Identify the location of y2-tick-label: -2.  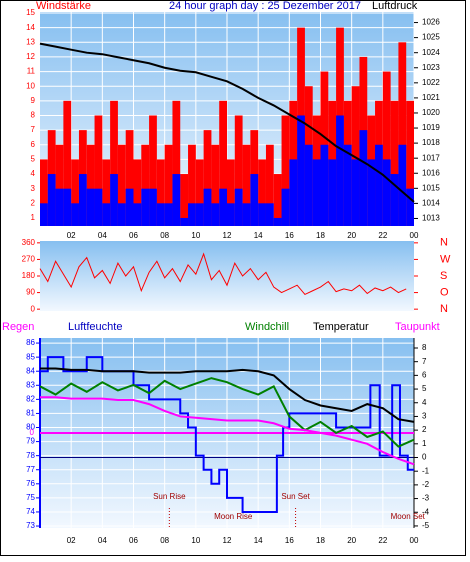
(426, 484).